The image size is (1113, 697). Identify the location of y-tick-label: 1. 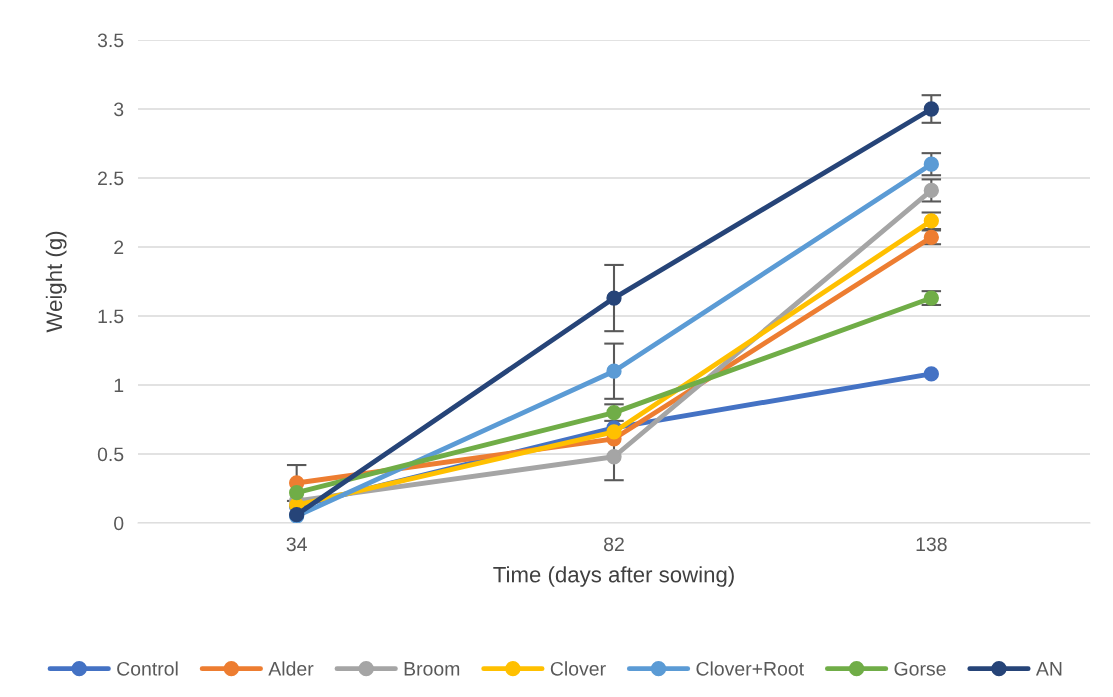
(119, 385).